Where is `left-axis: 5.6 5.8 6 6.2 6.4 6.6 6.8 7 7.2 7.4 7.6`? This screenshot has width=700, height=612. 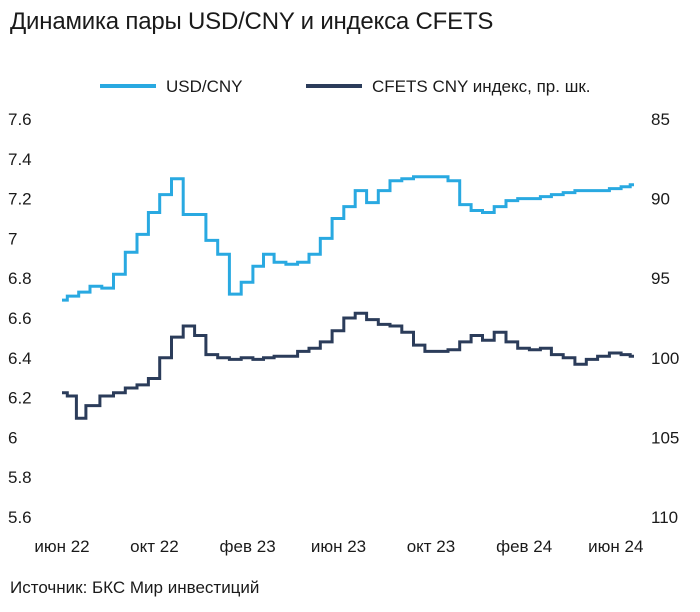 left-axis: 5.6 5.8 6 6.2 6.4 6.6 6.8 7 7.2 7.4 7.6 is located at coordinates (20, 318).